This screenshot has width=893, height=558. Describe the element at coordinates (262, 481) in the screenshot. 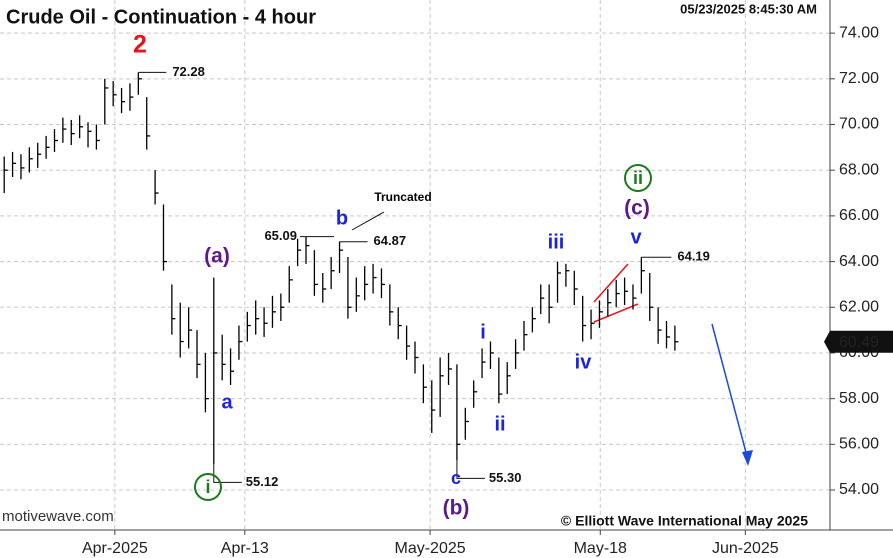

I see `price-label: 55.12` at that location.